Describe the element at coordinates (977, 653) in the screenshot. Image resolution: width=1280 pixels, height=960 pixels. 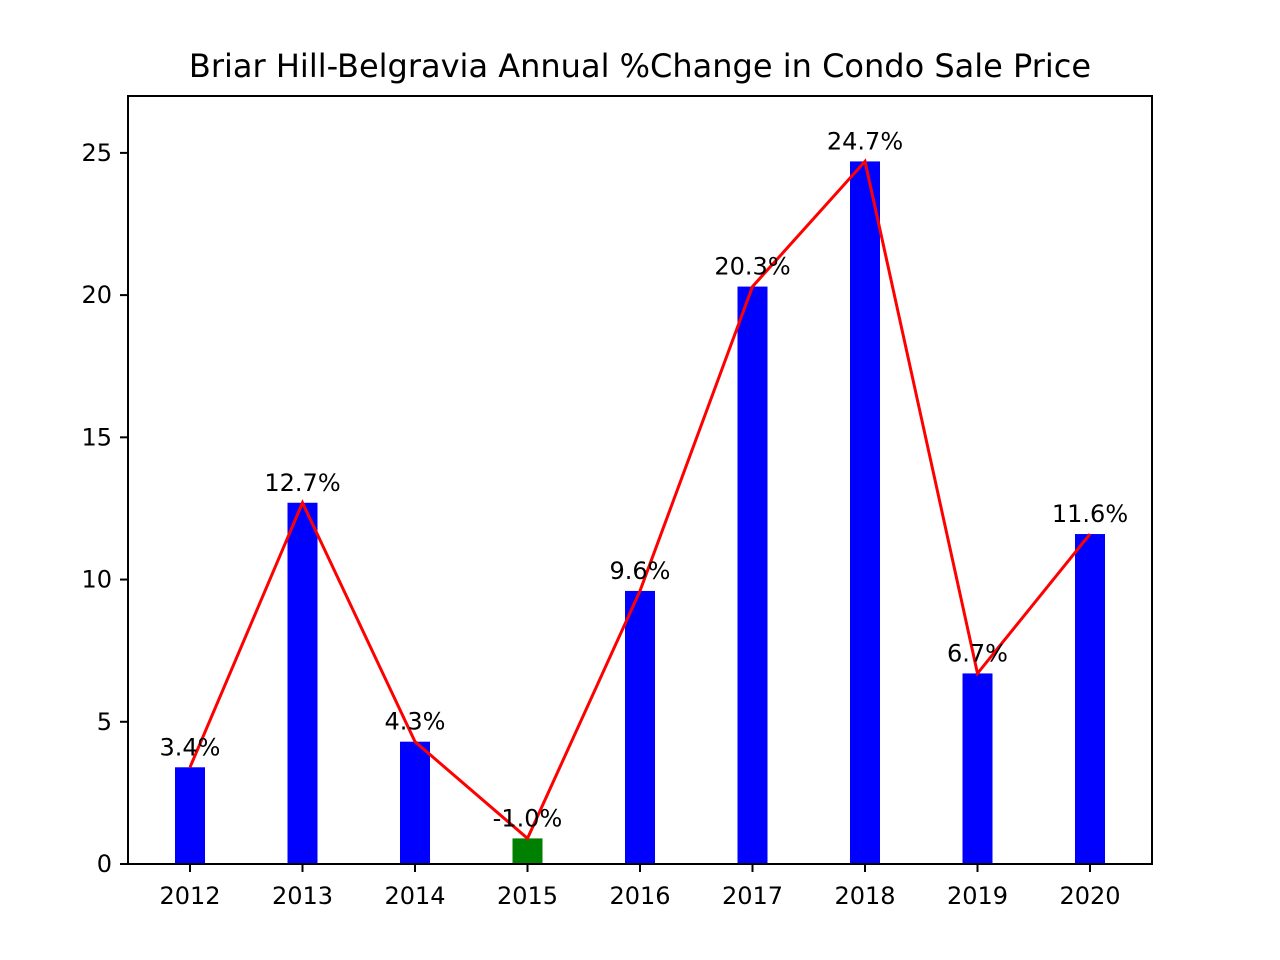
I see `data-label-2019: 6.7%` at that location.